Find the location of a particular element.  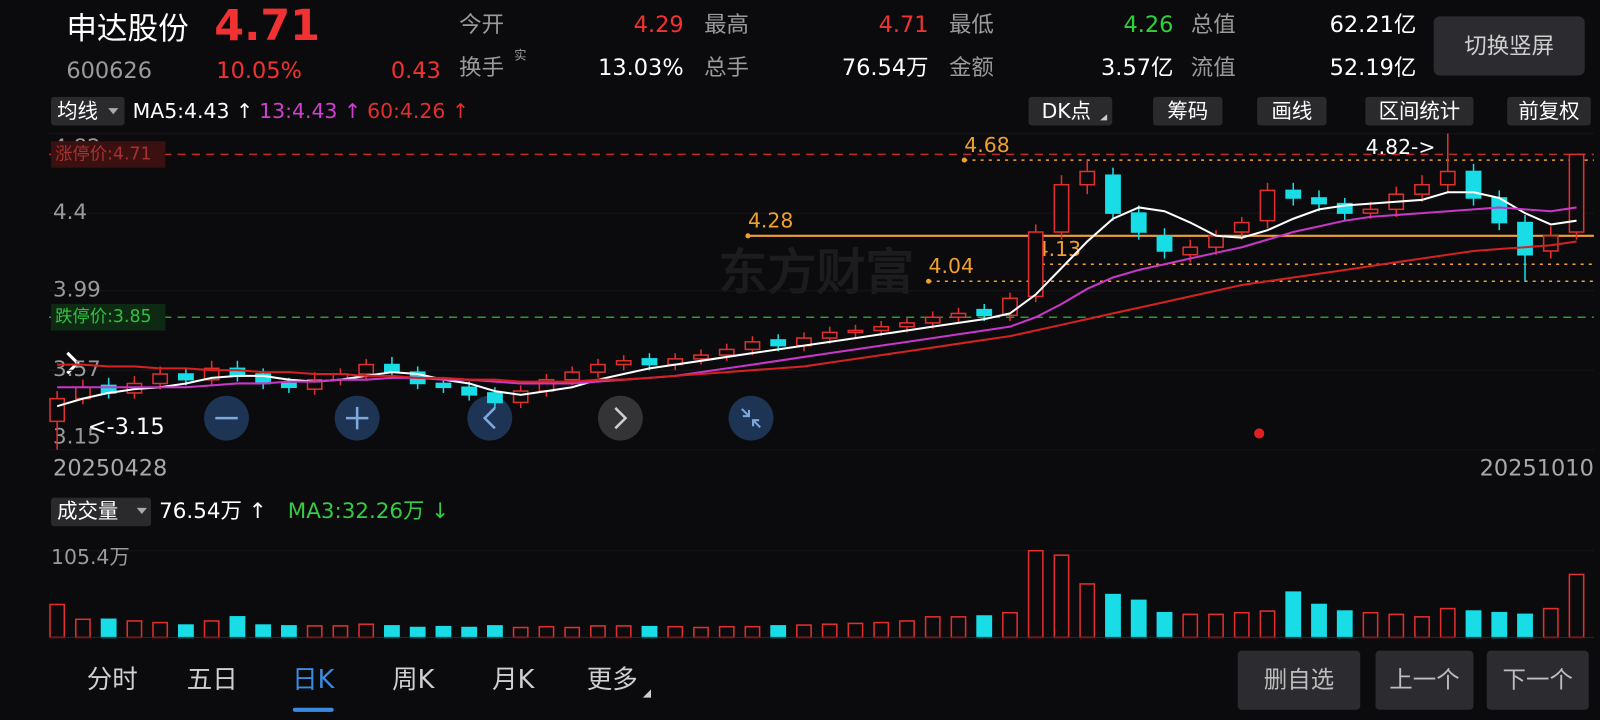

volume-menu-label: 成交量 is located at coordinates (87, 511).